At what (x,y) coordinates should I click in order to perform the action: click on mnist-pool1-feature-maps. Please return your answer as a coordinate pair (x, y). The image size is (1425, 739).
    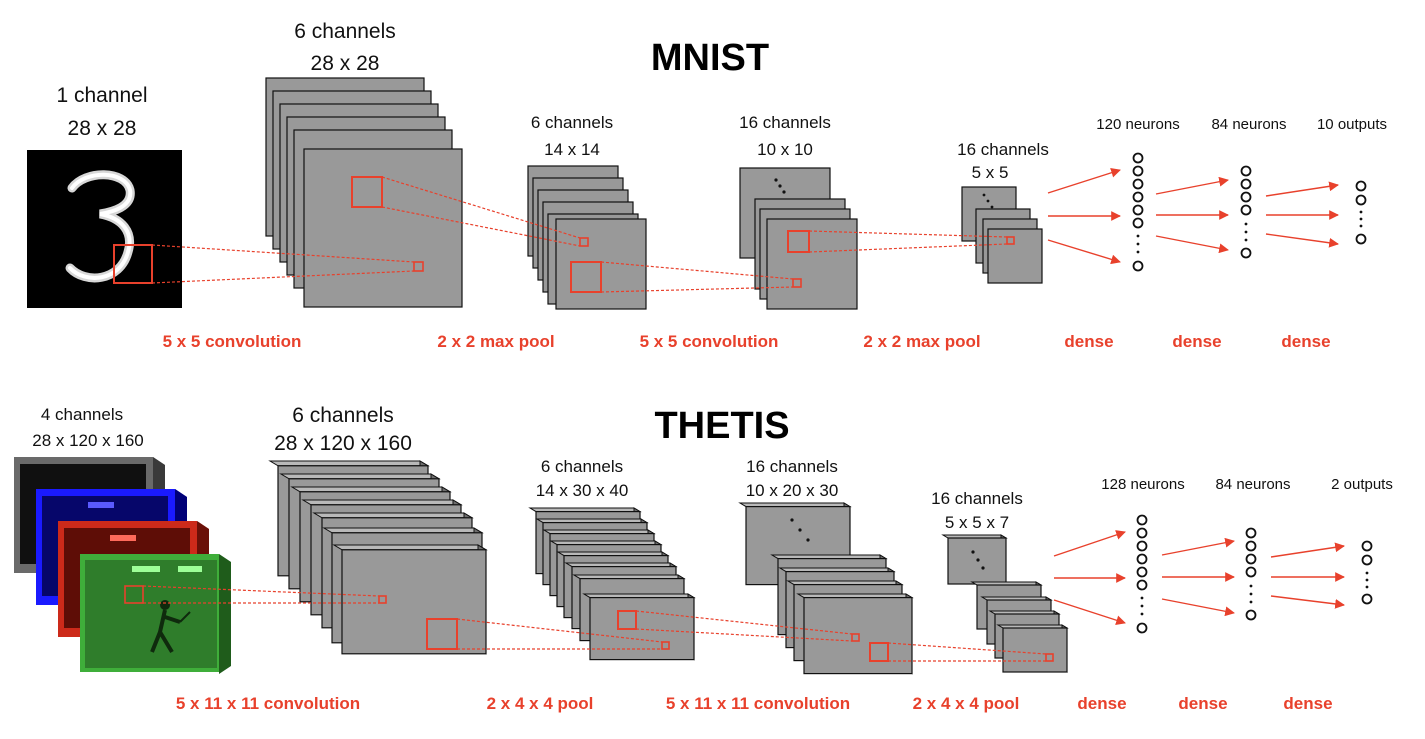
    Looking at the image, I should click on (587, 237).